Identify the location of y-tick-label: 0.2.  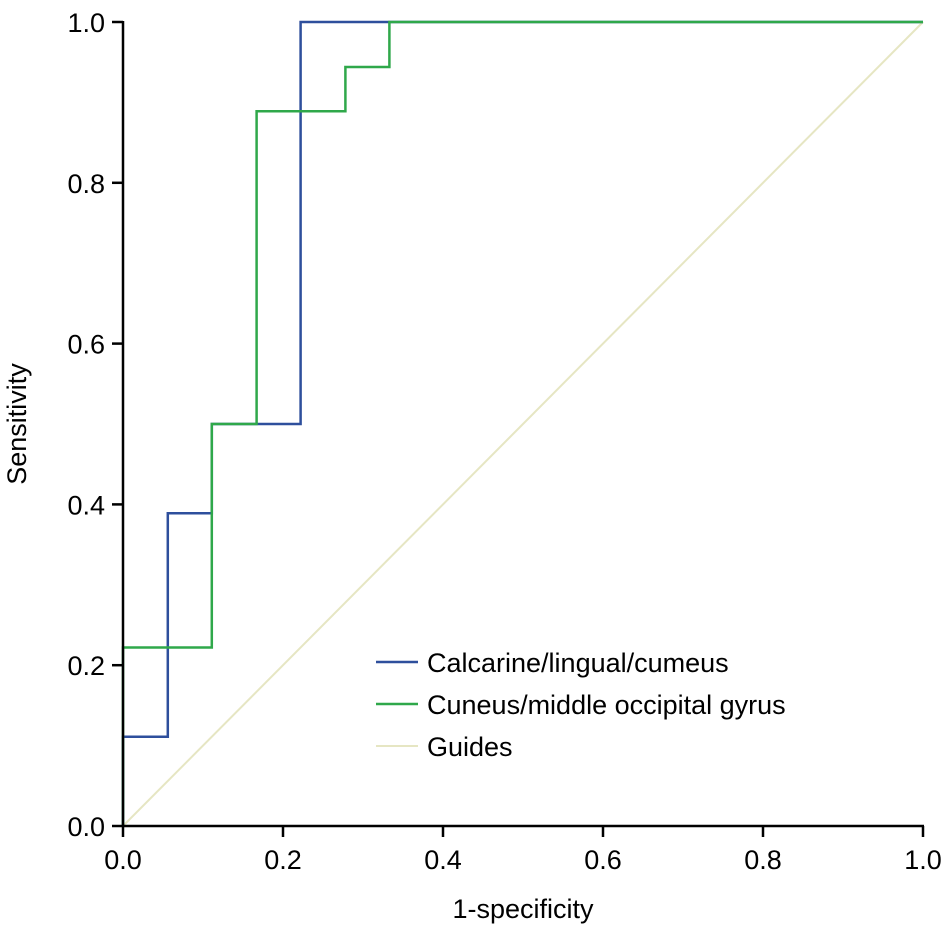
(86, 666).